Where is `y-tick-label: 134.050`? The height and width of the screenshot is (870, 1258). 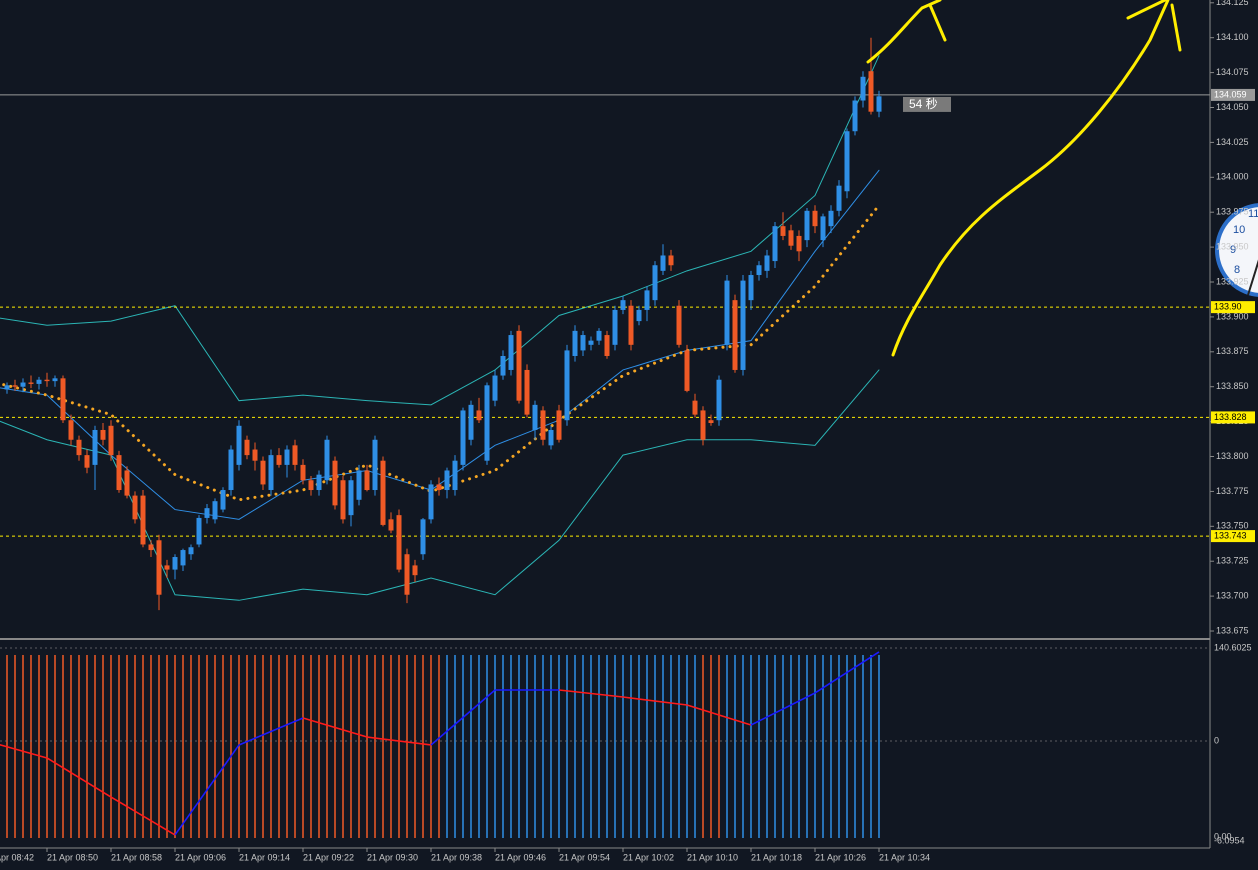
y-tick-label: 134.050 is located at coordinates (1232, 107).